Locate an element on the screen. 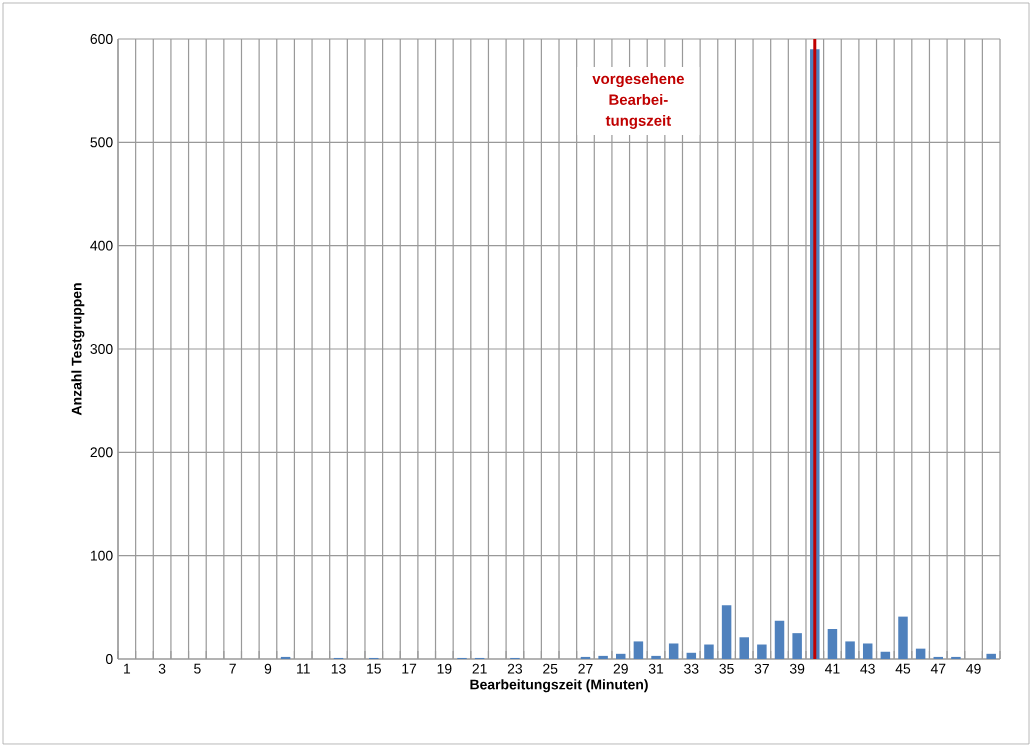 The image size is (1032, 747). y-tick-label: 0 is located at coordinates (109, 659).